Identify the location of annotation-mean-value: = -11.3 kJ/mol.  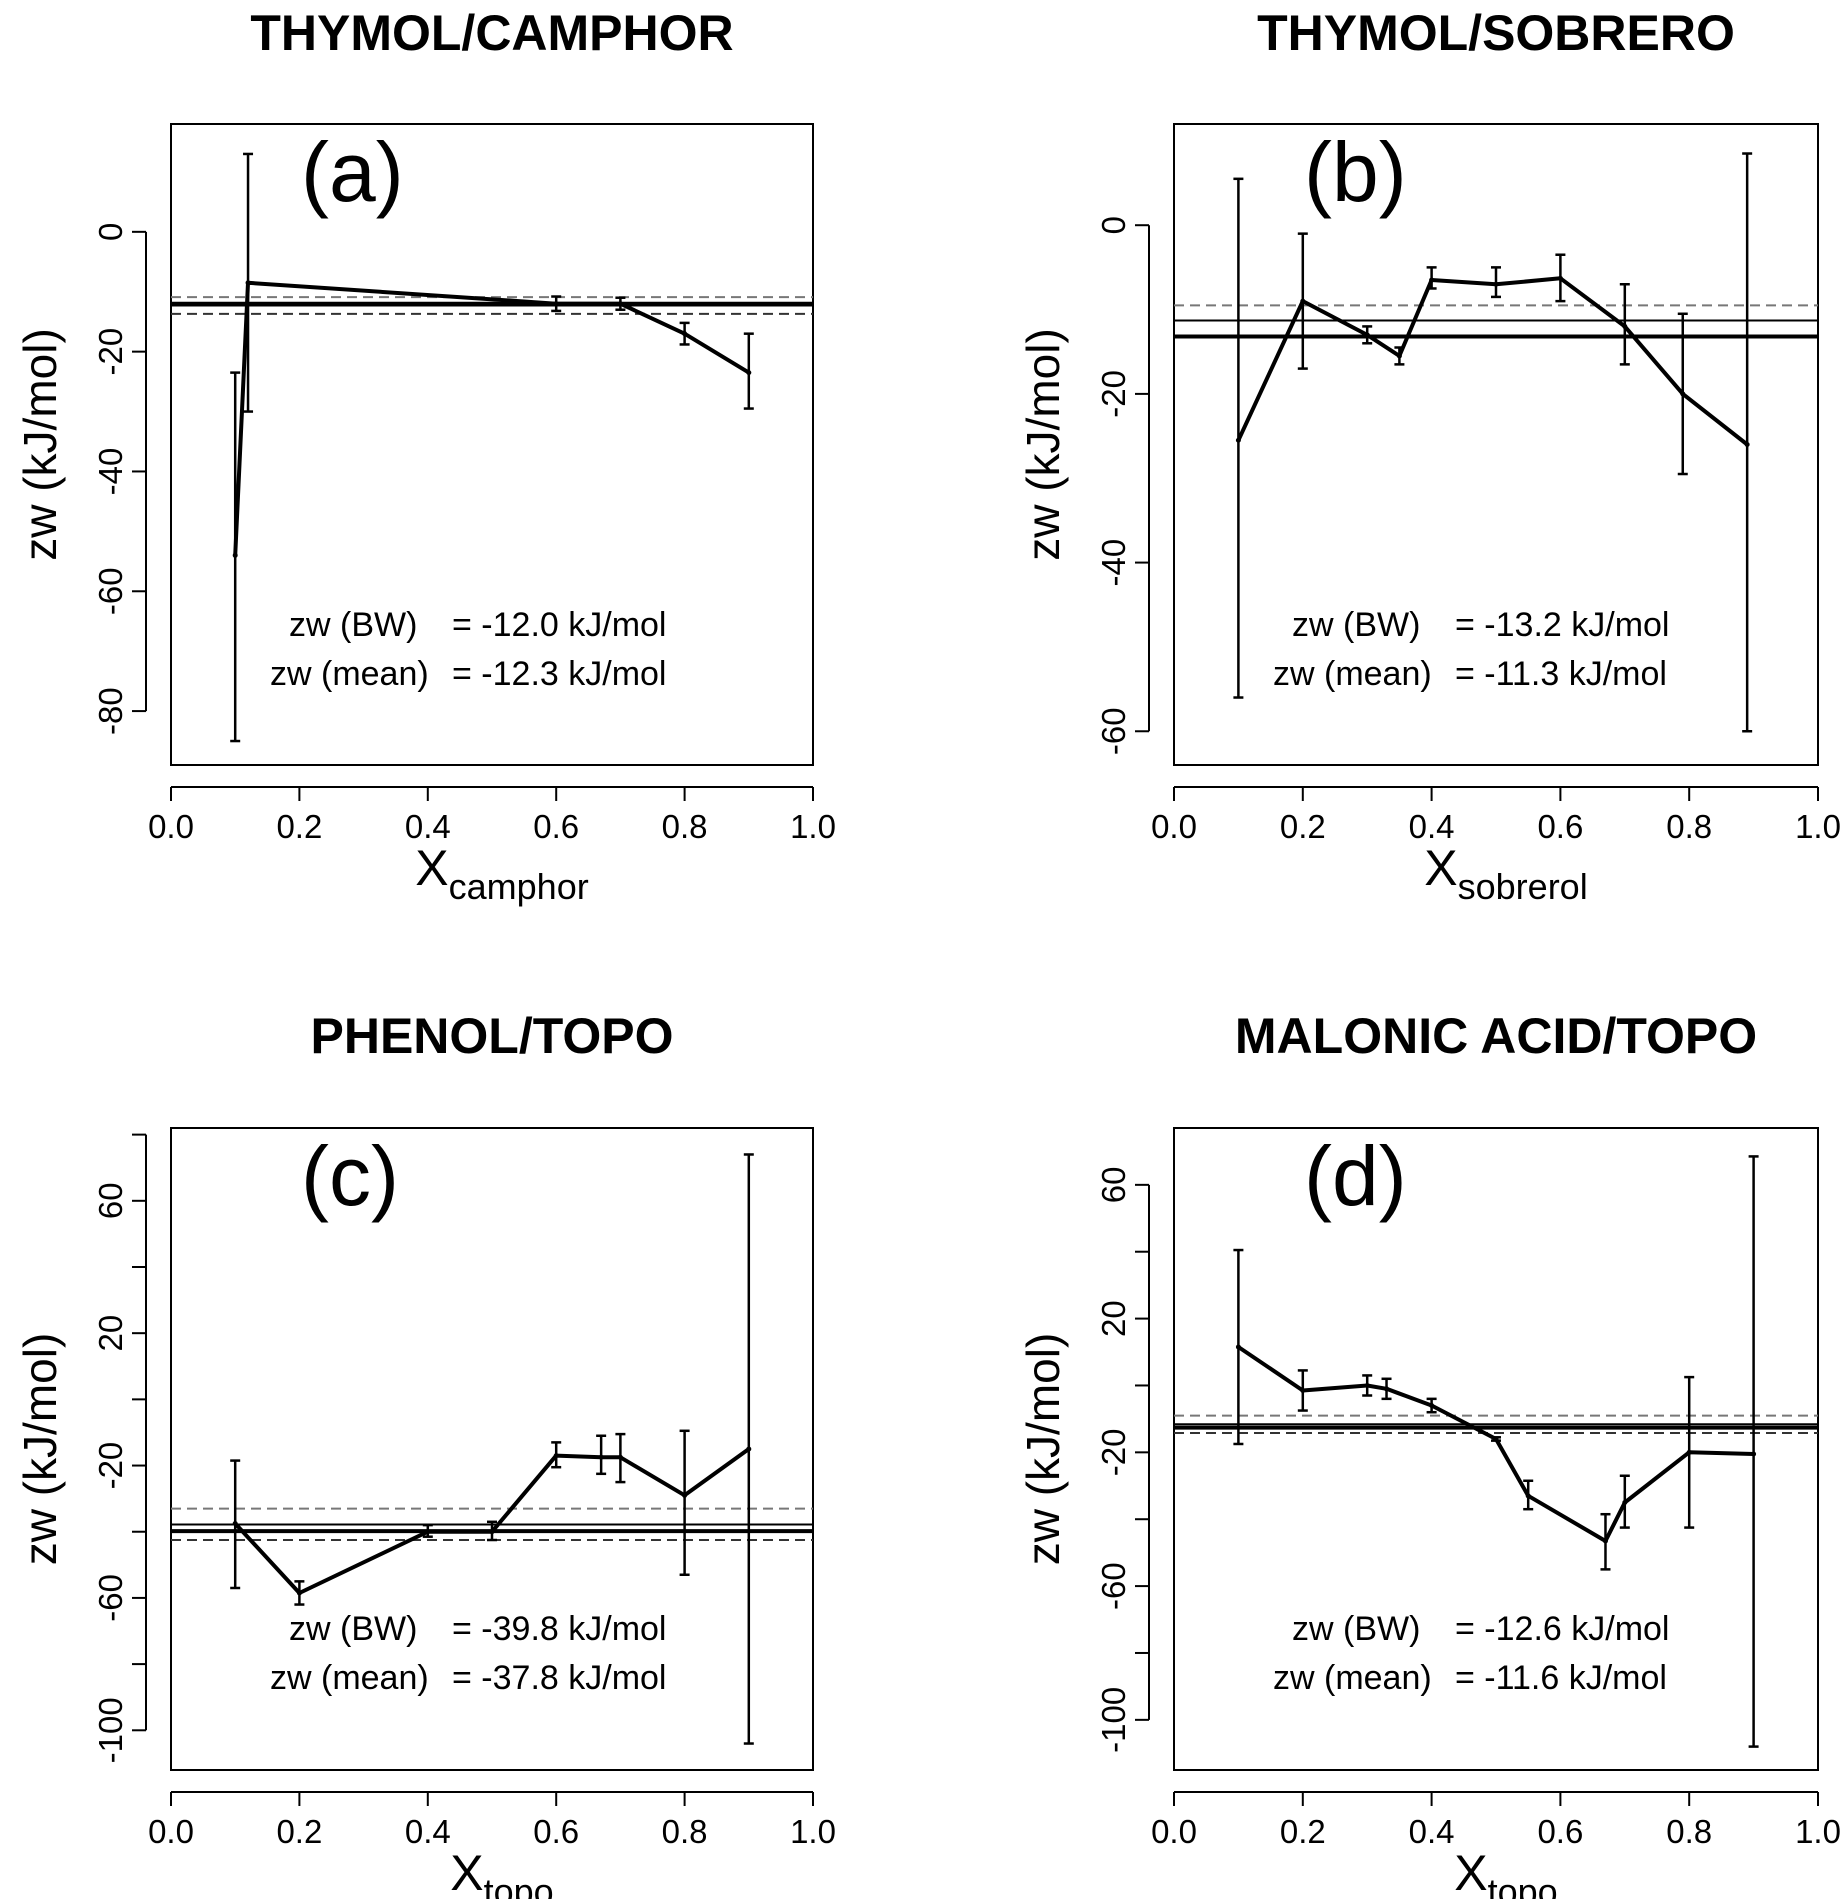
(1561, 674).